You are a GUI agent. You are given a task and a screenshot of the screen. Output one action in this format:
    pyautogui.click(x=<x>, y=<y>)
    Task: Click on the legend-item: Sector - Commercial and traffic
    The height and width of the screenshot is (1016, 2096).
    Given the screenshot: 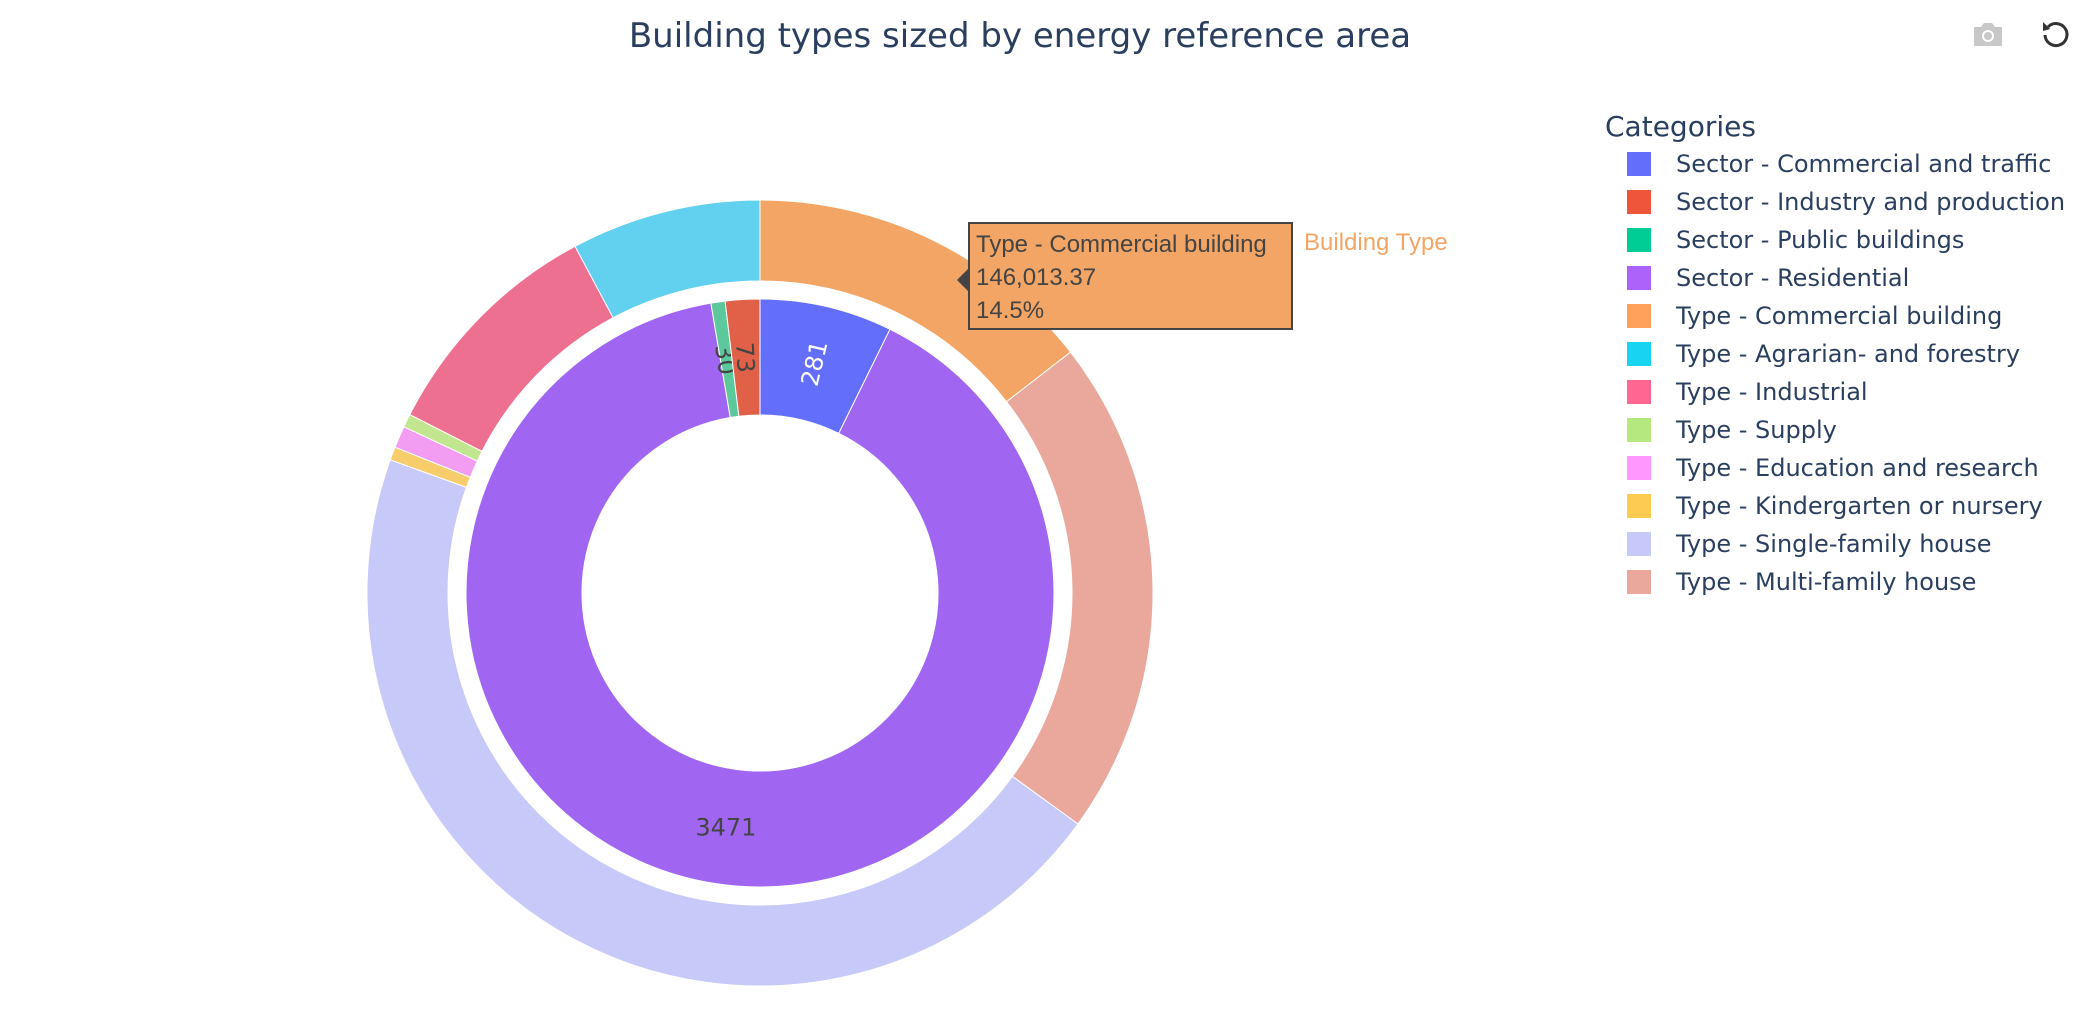 What is the action you would take?
    pyautogui.click(x=1835, y=164)
    